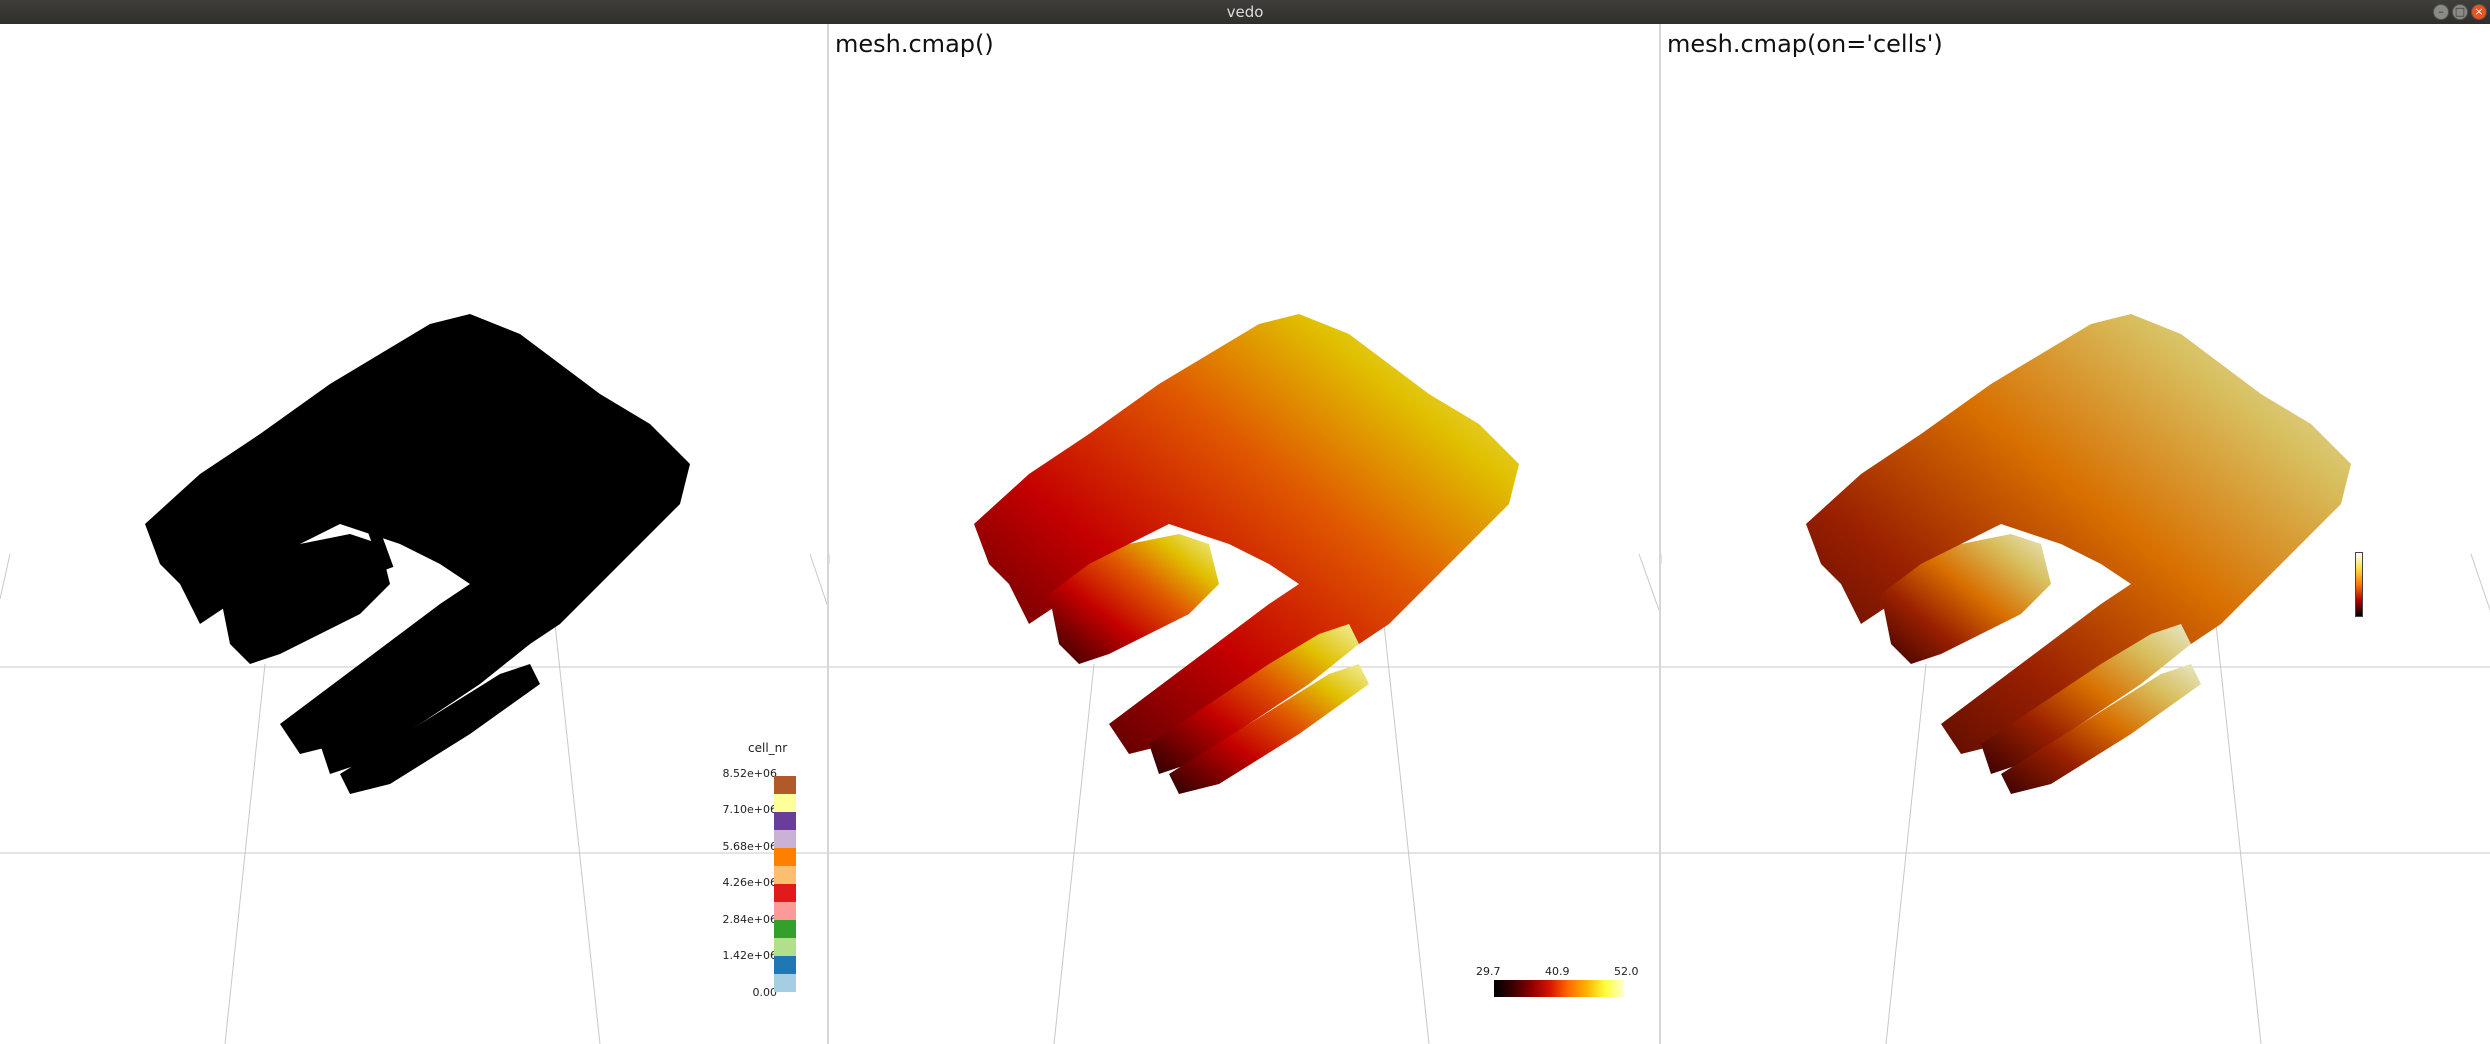  I want to click on window-titlebar: vedo – □ ×, so click(1245, 12).